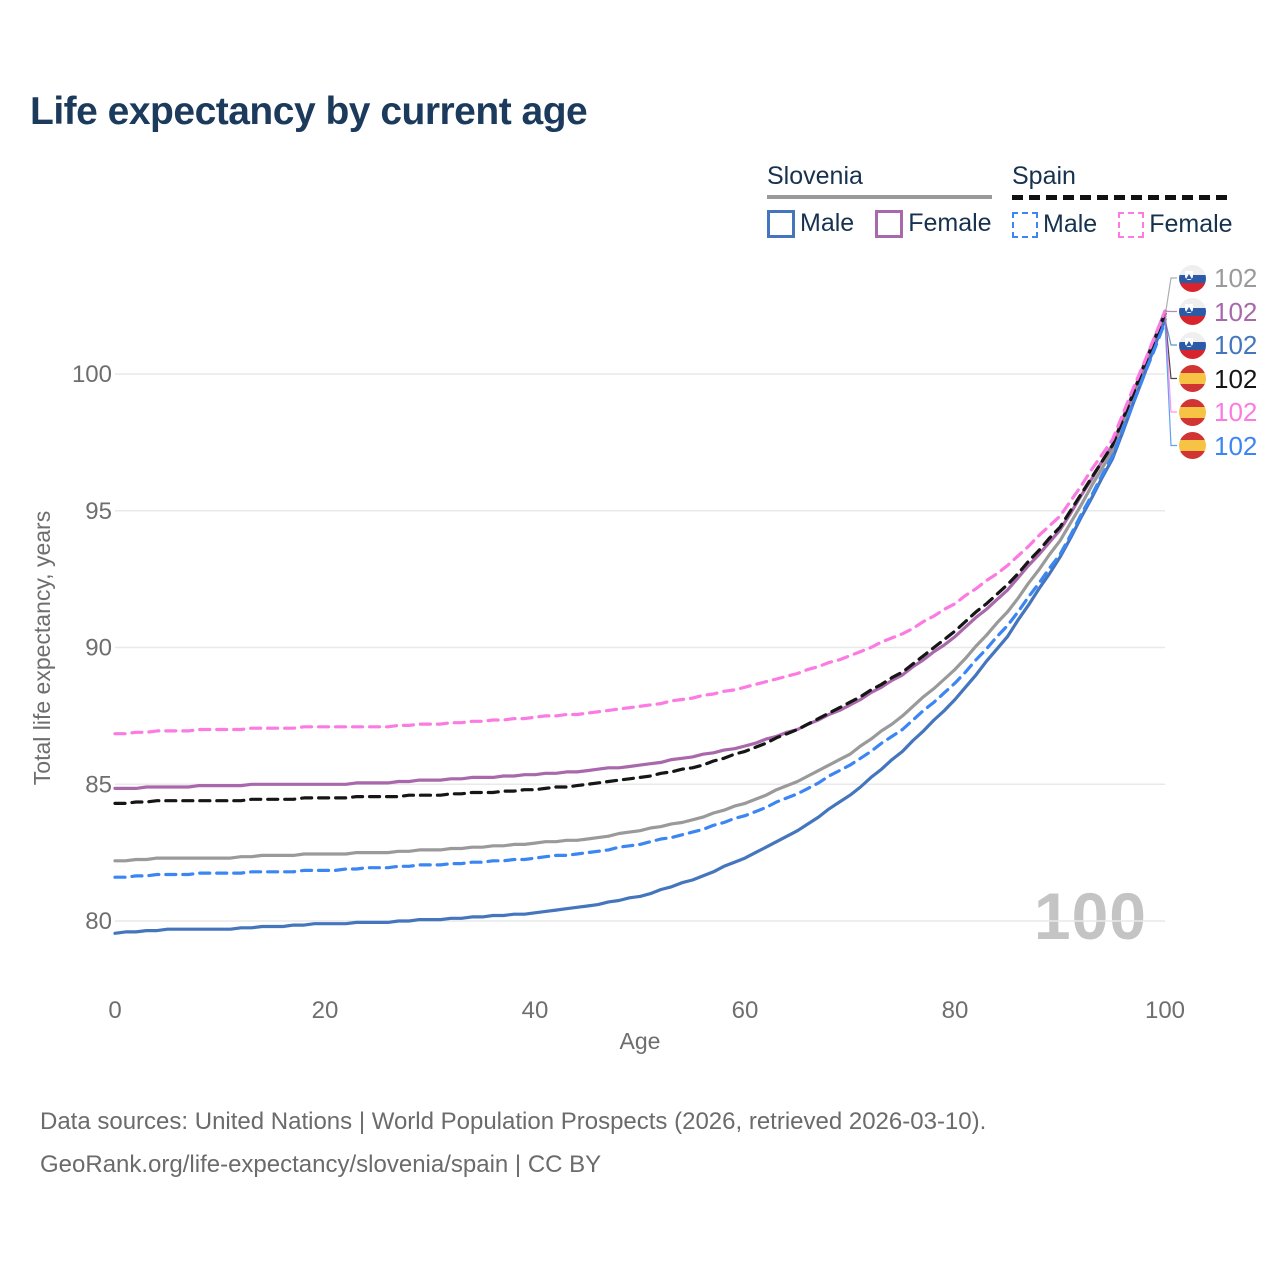  I want to click on legend-group-spain: Spain Male Female, so click(1122, 200).